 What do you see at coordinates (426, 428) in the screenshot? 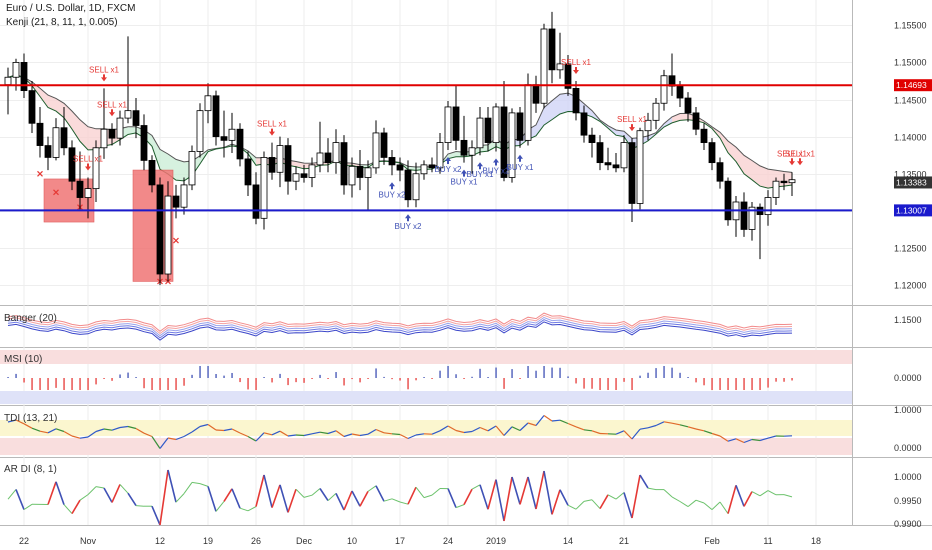
I see `tdi-zone` at bounding box center [426, 428].